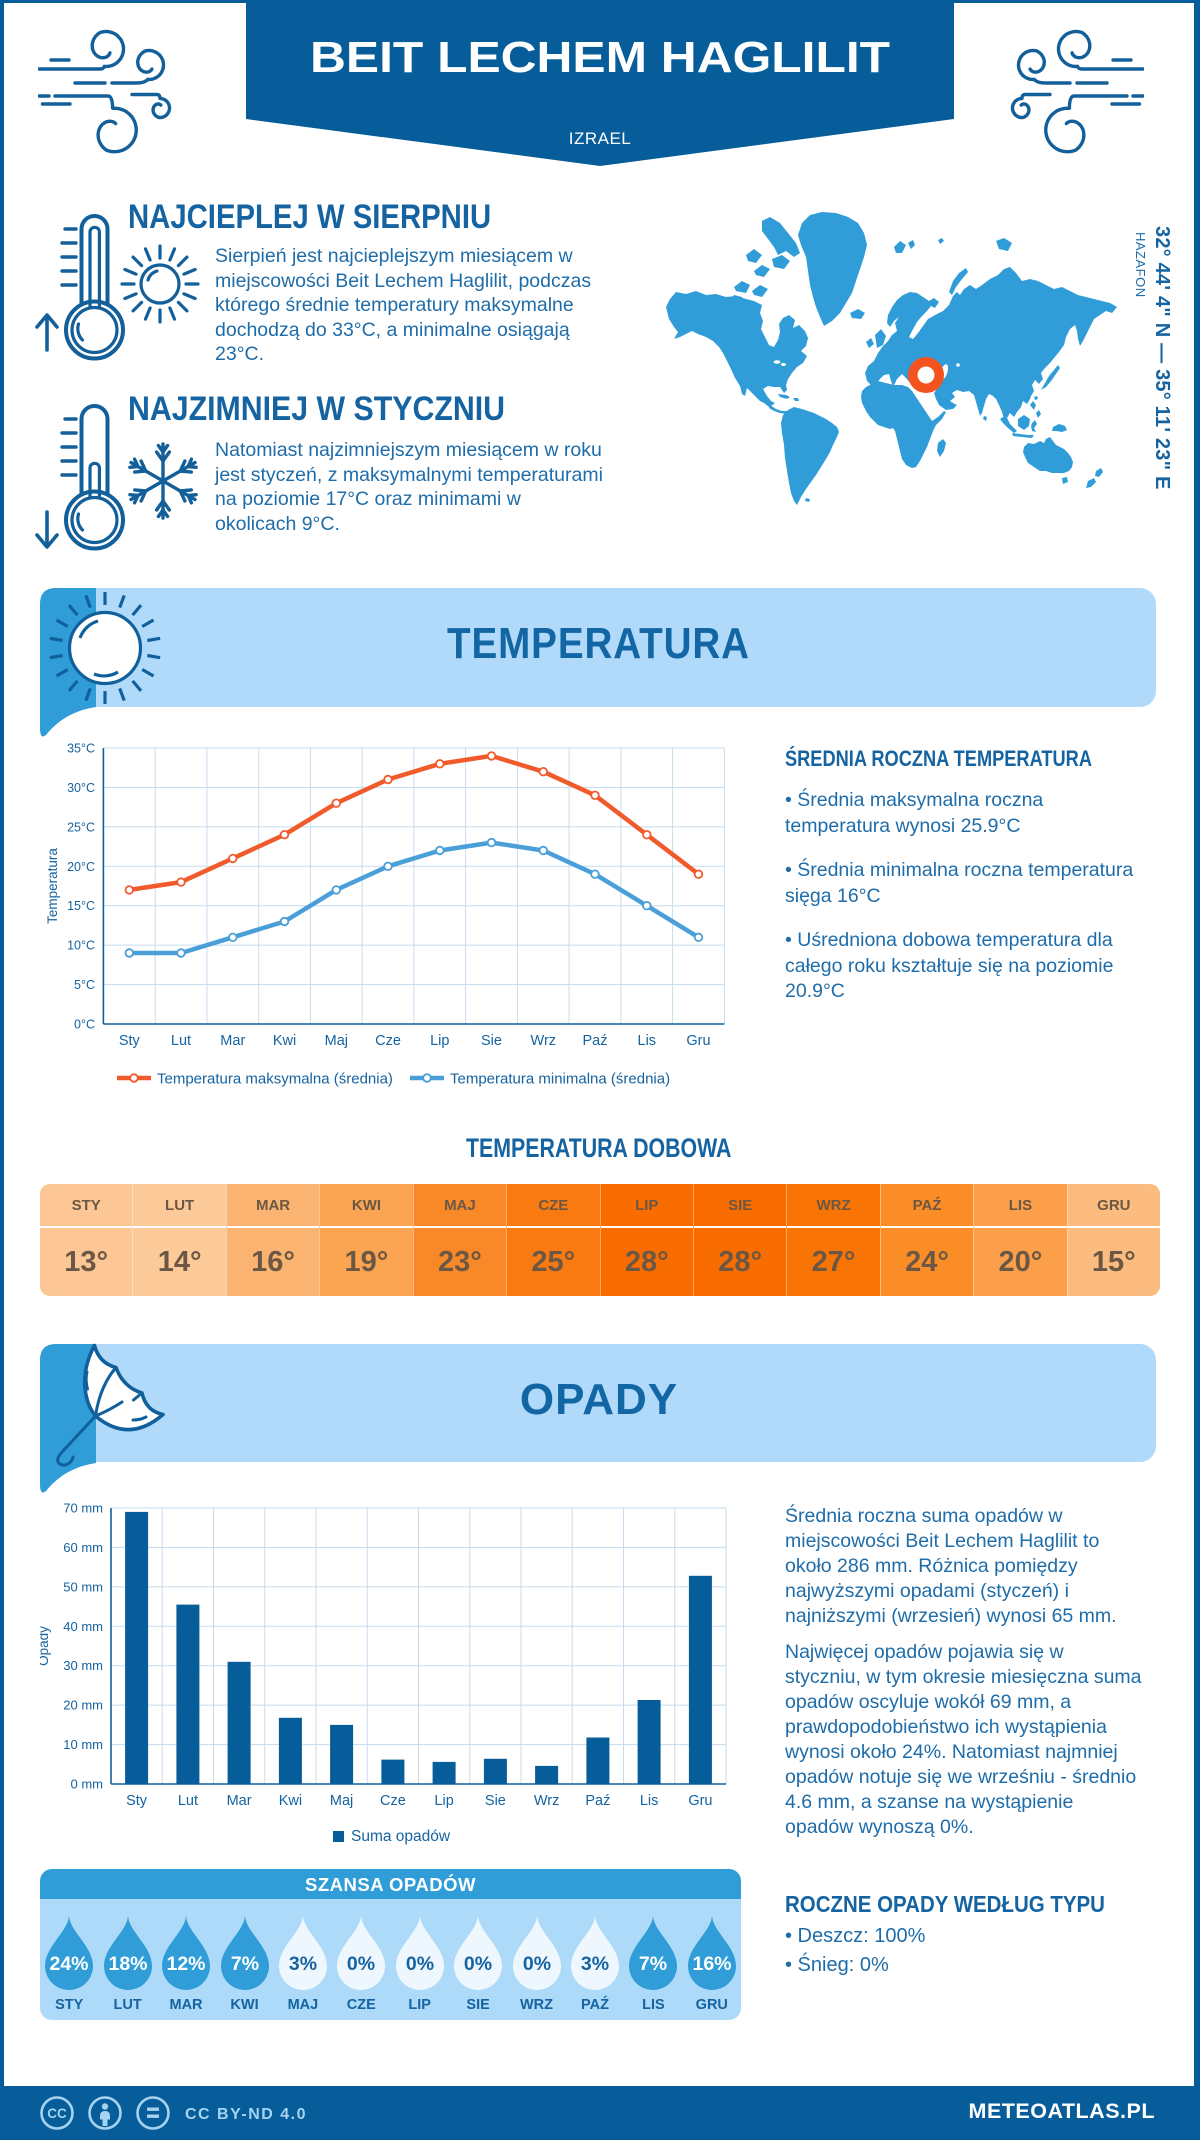 The width and height of the screenshot is (1200, 2140). I want to click on svg-text: Temperatura, so click(52, 886).